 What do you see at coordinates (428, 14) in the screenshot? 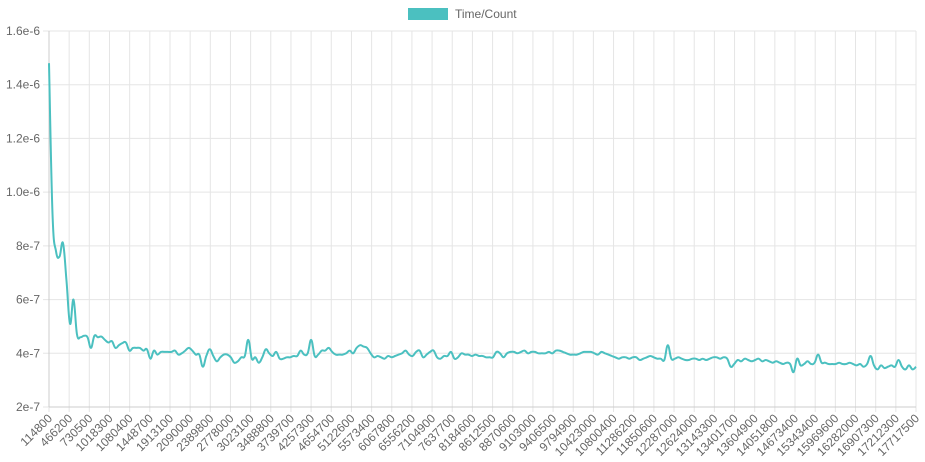
I see `legend-swatch` at bounding box center [428, 14].